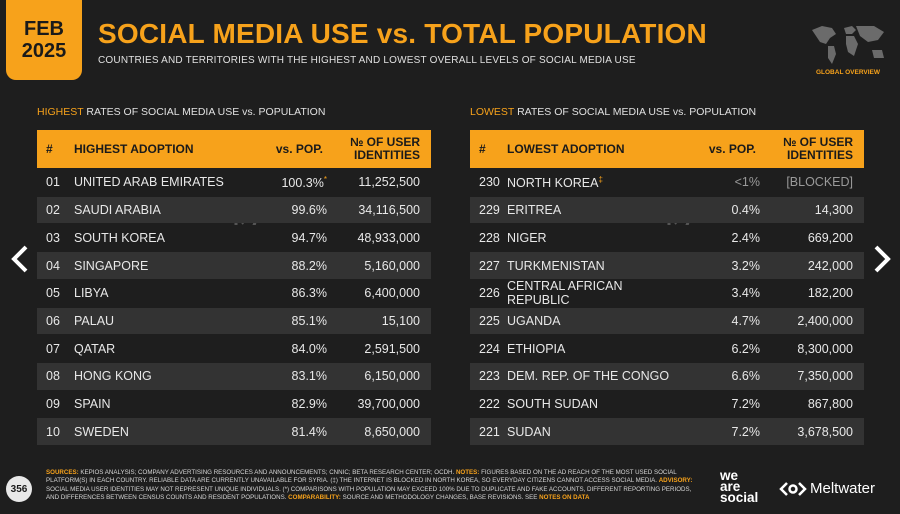  I want to click on row-rank: 07, so click(53, 348).